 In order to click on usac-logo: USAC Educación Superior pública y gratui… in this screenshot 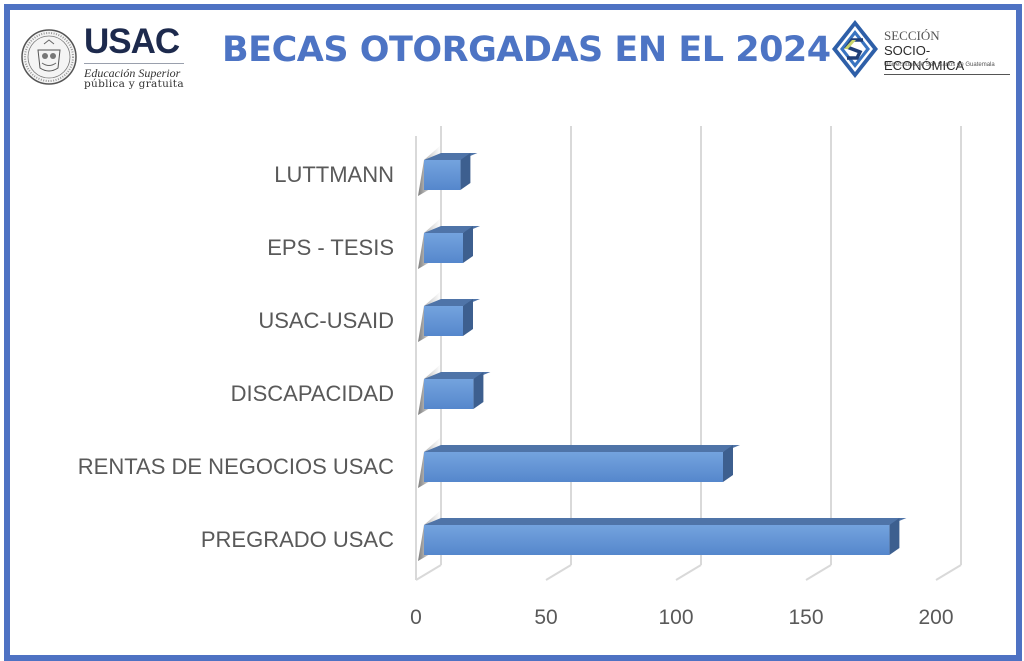, I will do `click(105, 58)`.